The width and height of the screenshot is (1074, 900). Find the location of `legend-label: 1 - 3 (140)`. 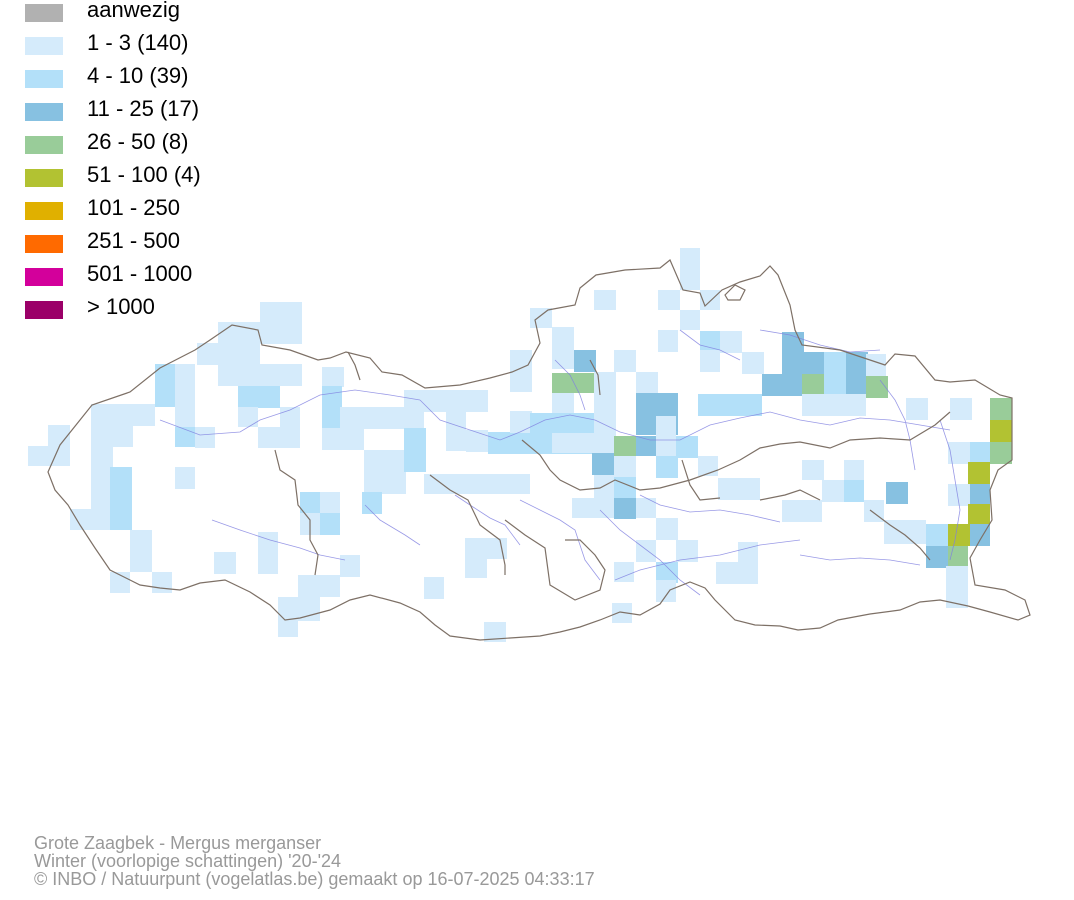

legend-label: 1 - 3 (140) is located at coordinates (138, 42).